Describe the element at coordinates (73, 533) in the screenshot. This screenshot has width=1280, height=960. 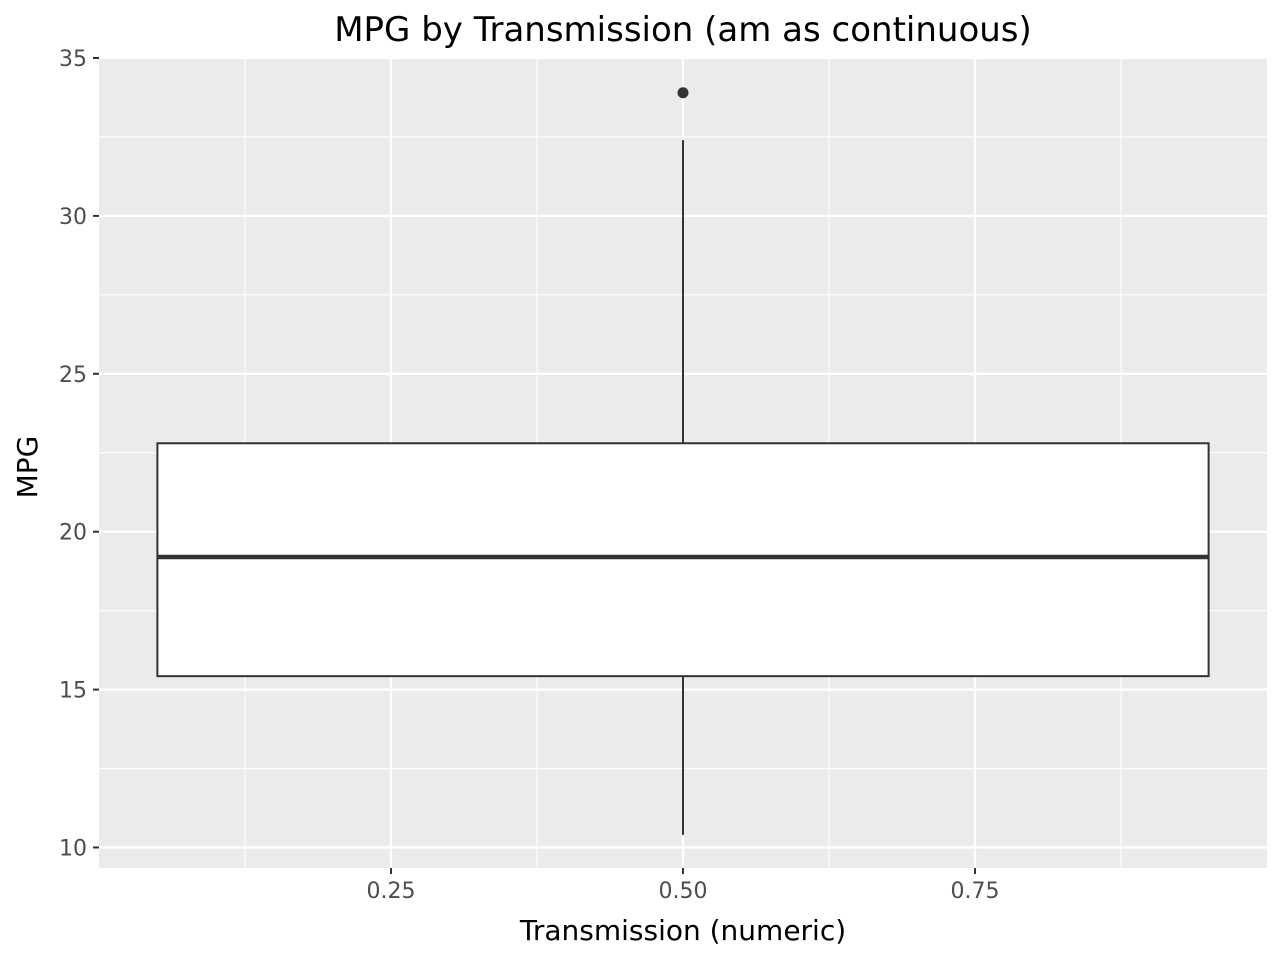
I see `y-tick-label: 20` at that location.